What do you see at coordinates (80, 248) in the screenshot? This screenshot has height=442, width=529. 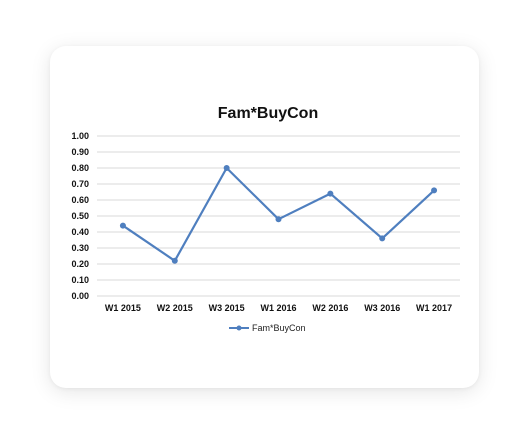 I see `y-tick-label: 0.30` at bounding box center [80, 248].